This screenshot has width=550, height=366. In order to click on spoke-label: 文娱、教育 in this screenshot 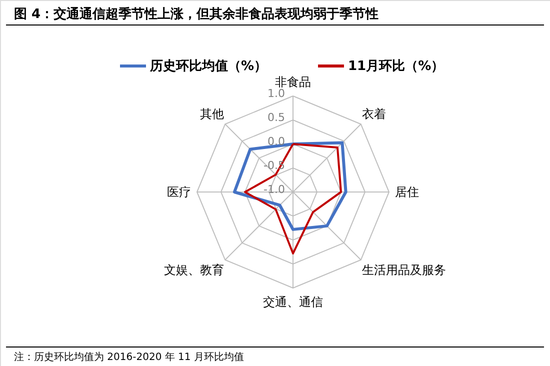, I will do `click(194, 269)`.